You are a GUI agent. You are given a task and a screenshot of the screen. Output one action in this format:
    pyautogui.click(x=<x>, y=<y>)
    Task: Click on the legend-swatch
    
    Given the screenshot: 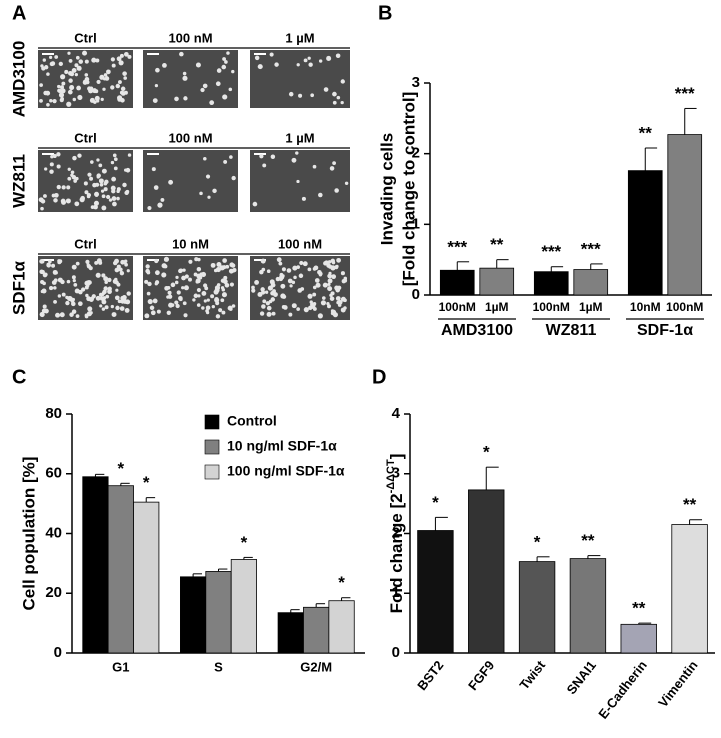 What is the action you would take?
    pyautogui.click(x=212, y=422)
    